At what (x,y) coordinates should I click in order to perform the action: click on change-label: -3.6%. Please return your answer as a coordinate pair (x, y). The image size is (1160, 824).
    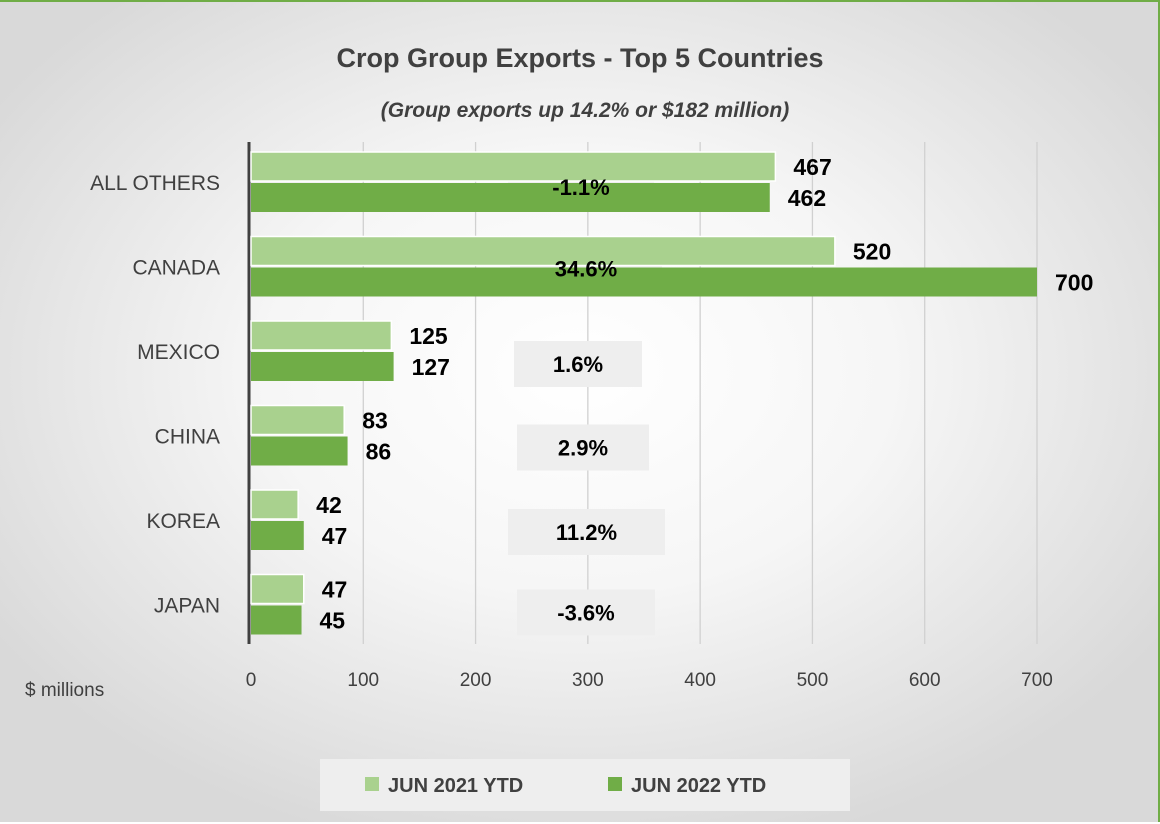
    Looking at the image, I should click on (585, 613).